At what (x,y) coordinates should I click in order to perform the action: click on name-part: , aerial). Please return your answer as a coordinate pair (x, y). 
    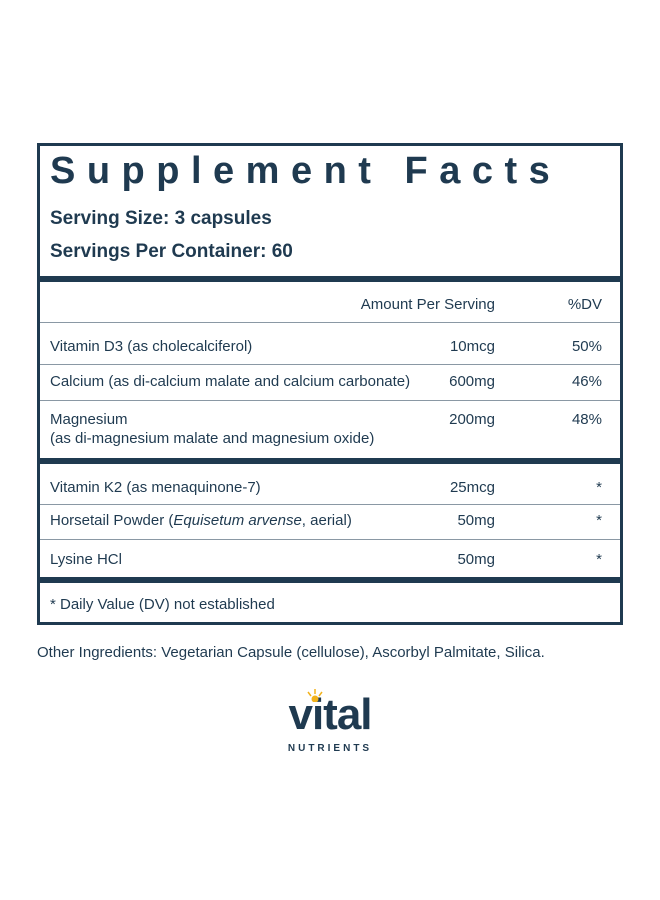
    Looking at the image, I should click on (326, 520).